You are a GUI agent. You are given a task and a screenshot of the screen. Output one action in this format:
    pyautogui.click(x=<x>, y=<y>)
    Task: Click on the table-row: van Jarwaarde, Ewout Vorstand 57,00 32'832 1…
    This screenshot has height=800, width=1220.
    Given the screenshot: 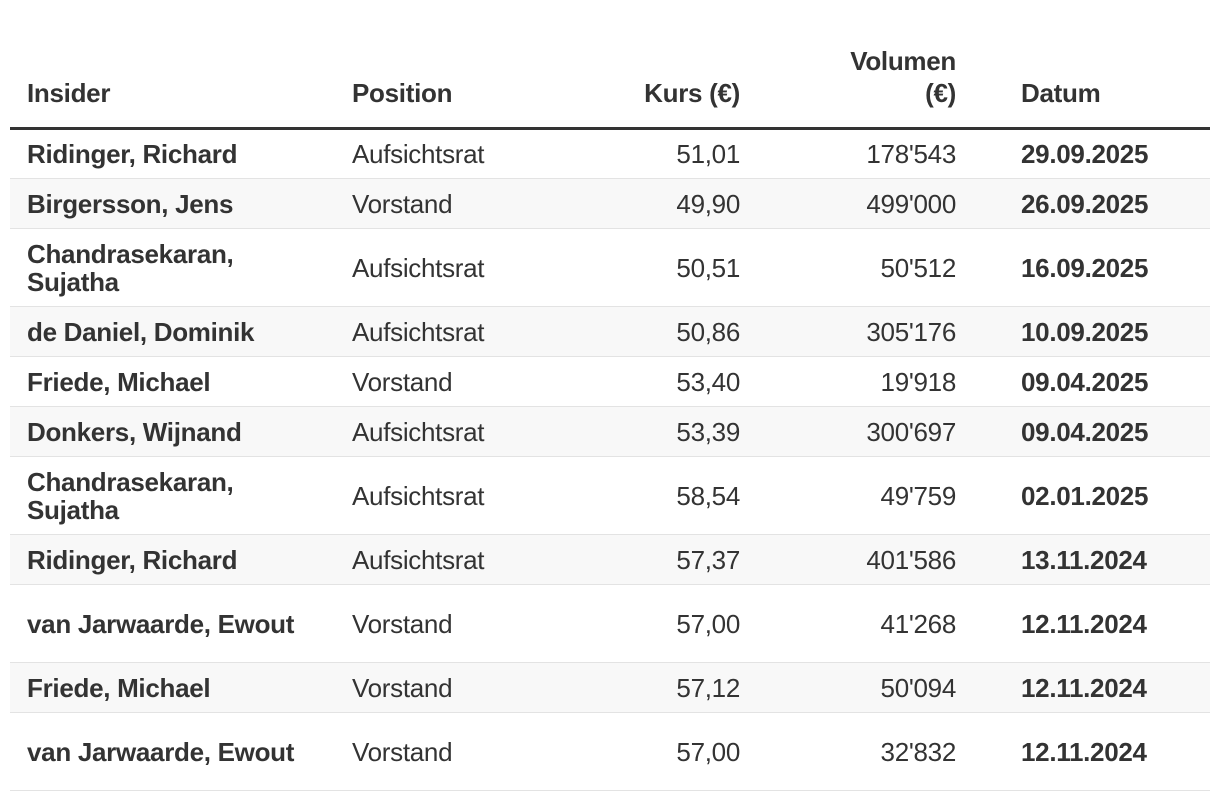 What is the action you would take?
    pyautogui.click(x=610, y=751)
    